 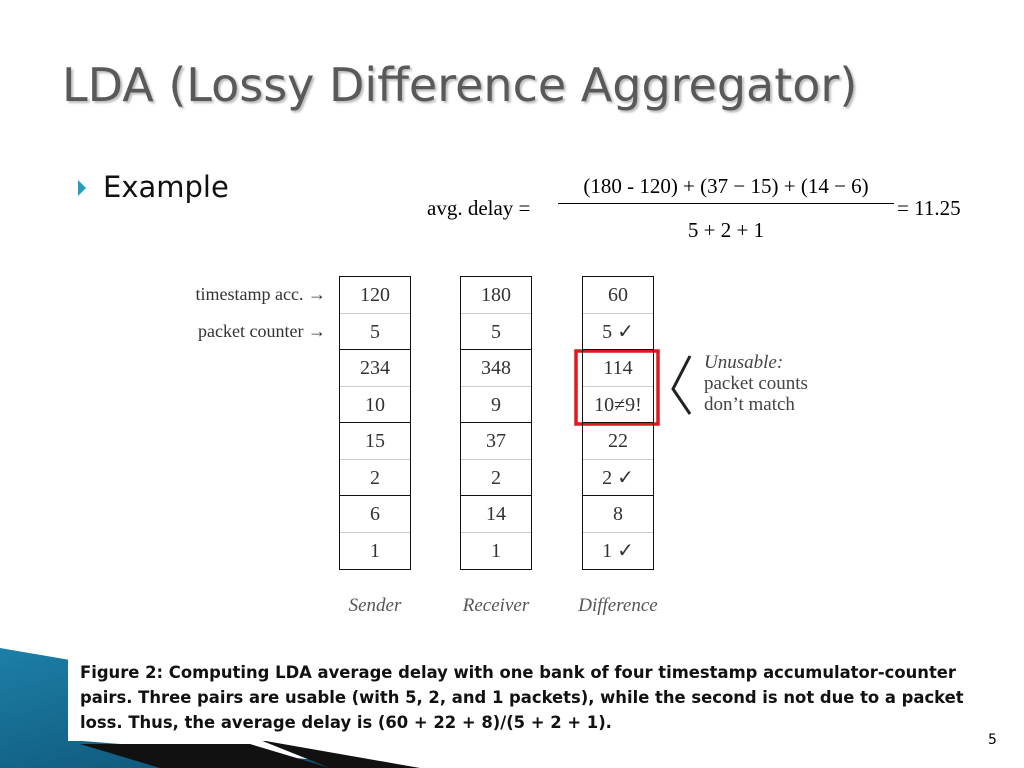 I want to click on cell: 180, so click(x=496, y=295).